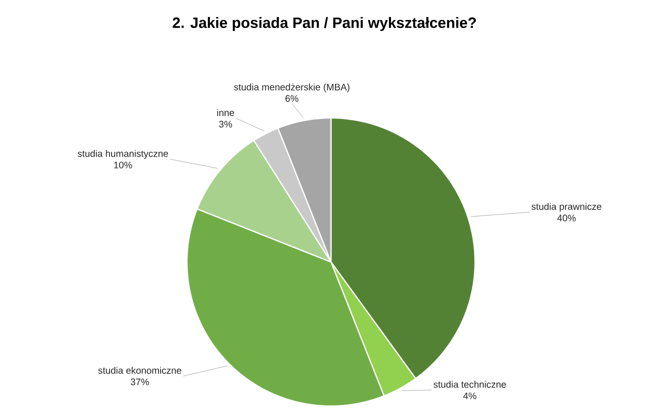  Describe the element at coordinates (292, 98) in the screenshot. I see `data-label: 6%` at that location.